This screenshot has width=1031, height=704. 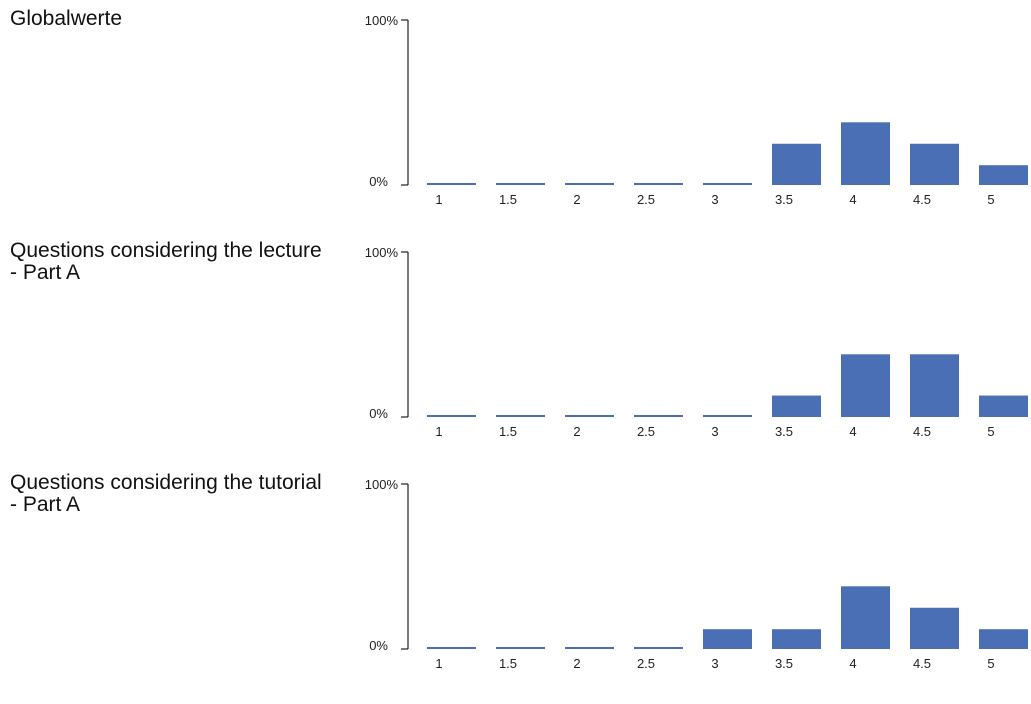 What do you see at coordinates (66, 18) in the screenshot?
I see `panel-title: Globalwerte` at bounding box center [66, 18].